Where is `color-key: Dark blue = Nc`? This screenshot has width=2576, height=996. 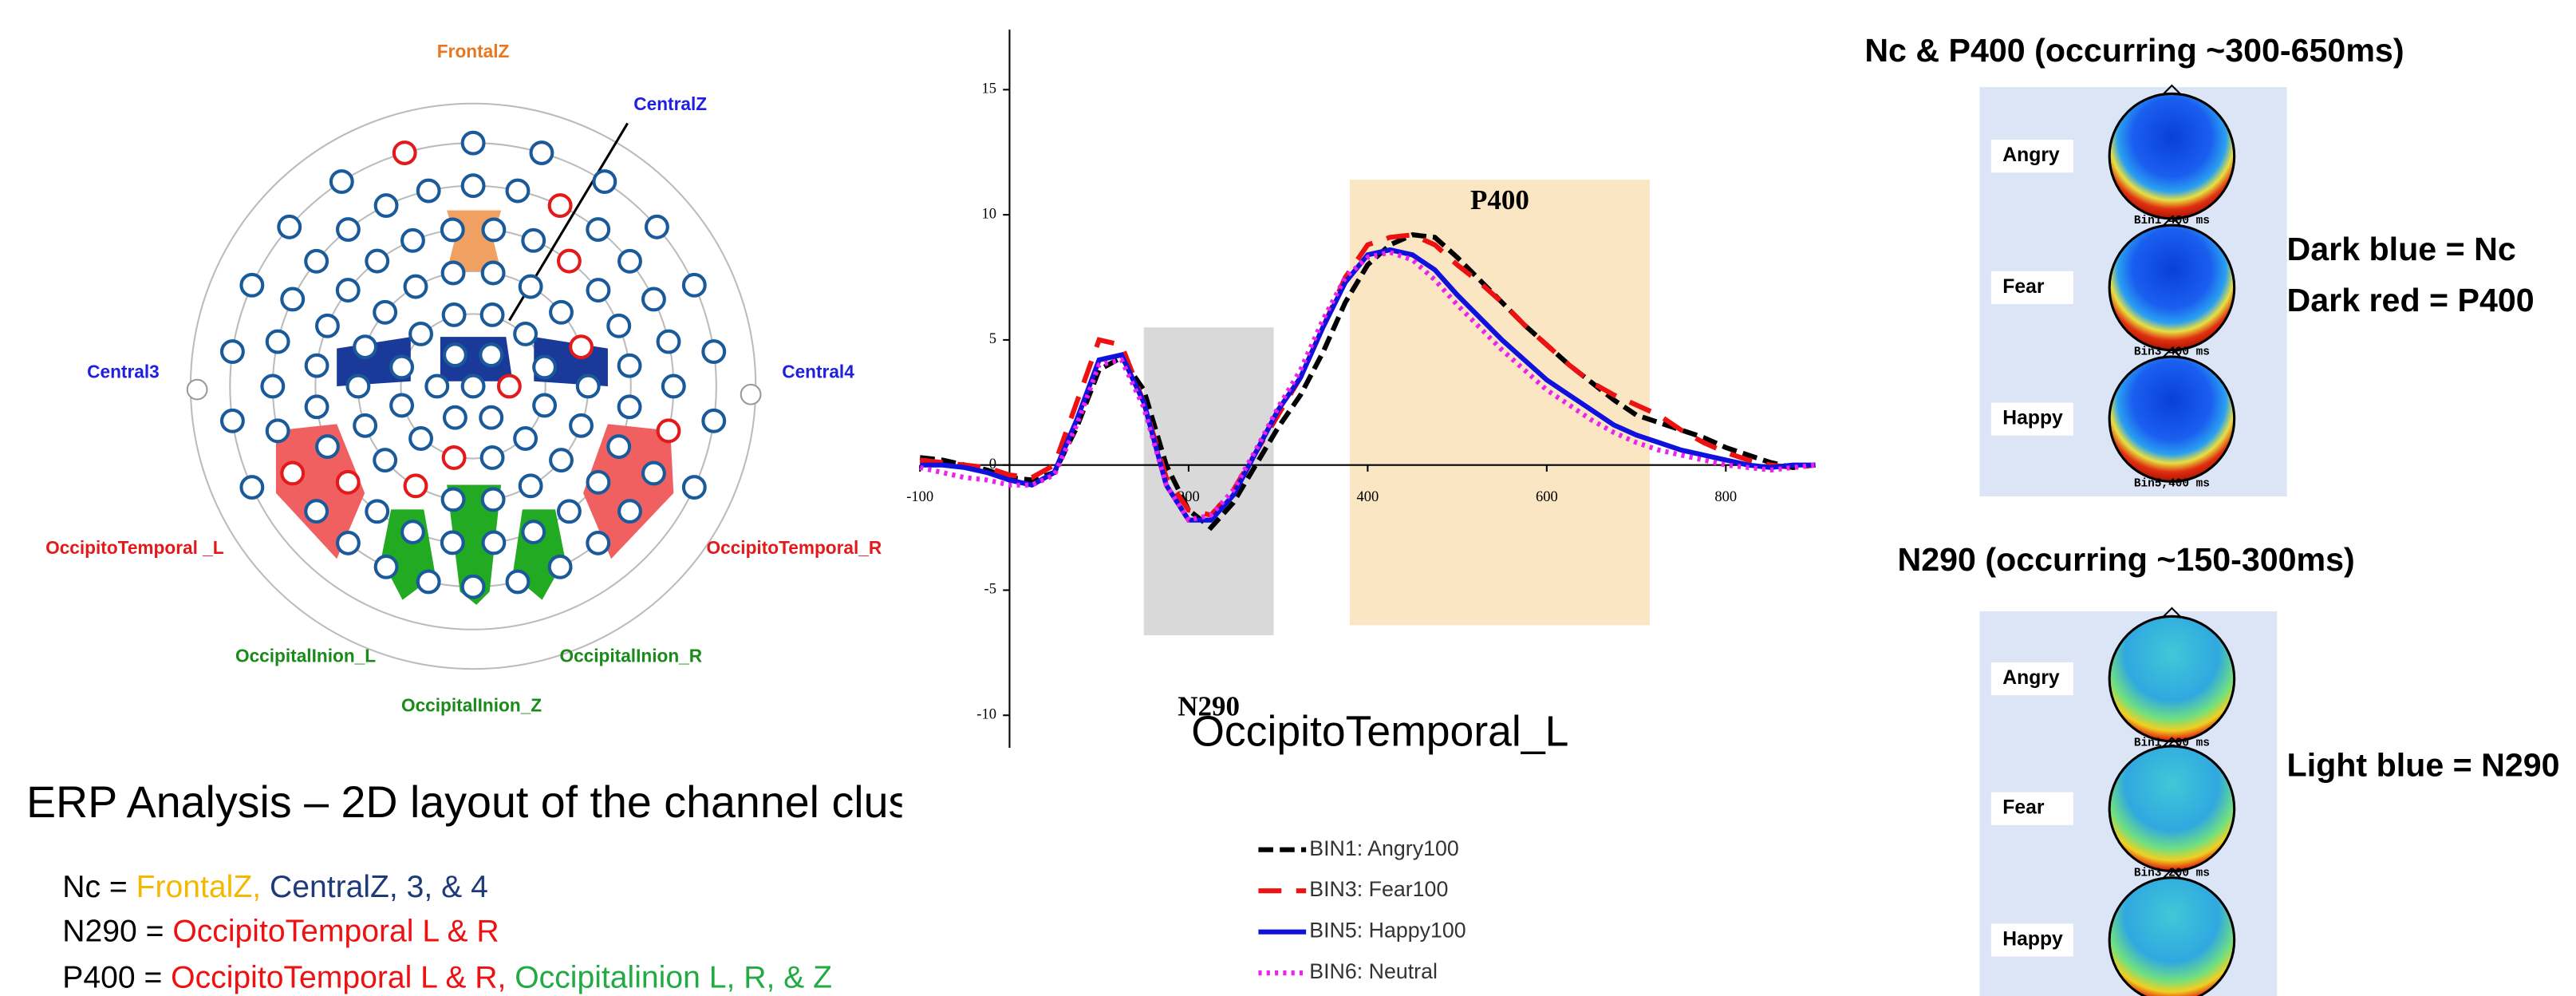
color-key: Dark blue = Nc is located at coordinates (2401, 249).